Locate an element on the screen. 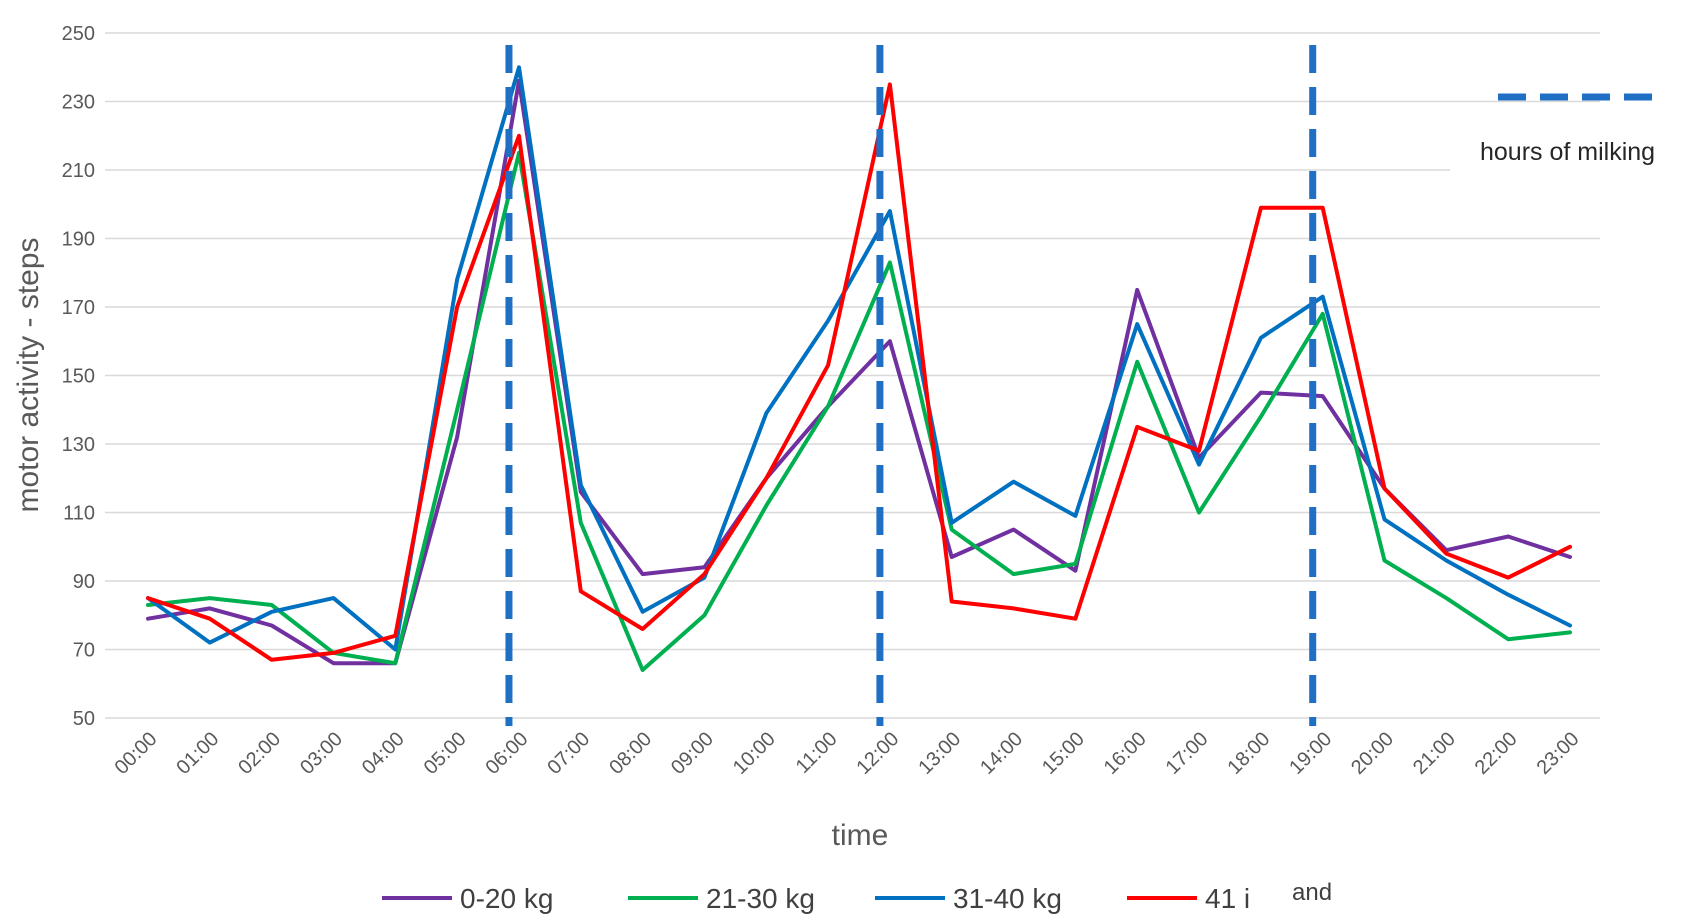 This screenshot has width=1702, height=920. y-tick-label: 170 is located at coordinates (78, 308).